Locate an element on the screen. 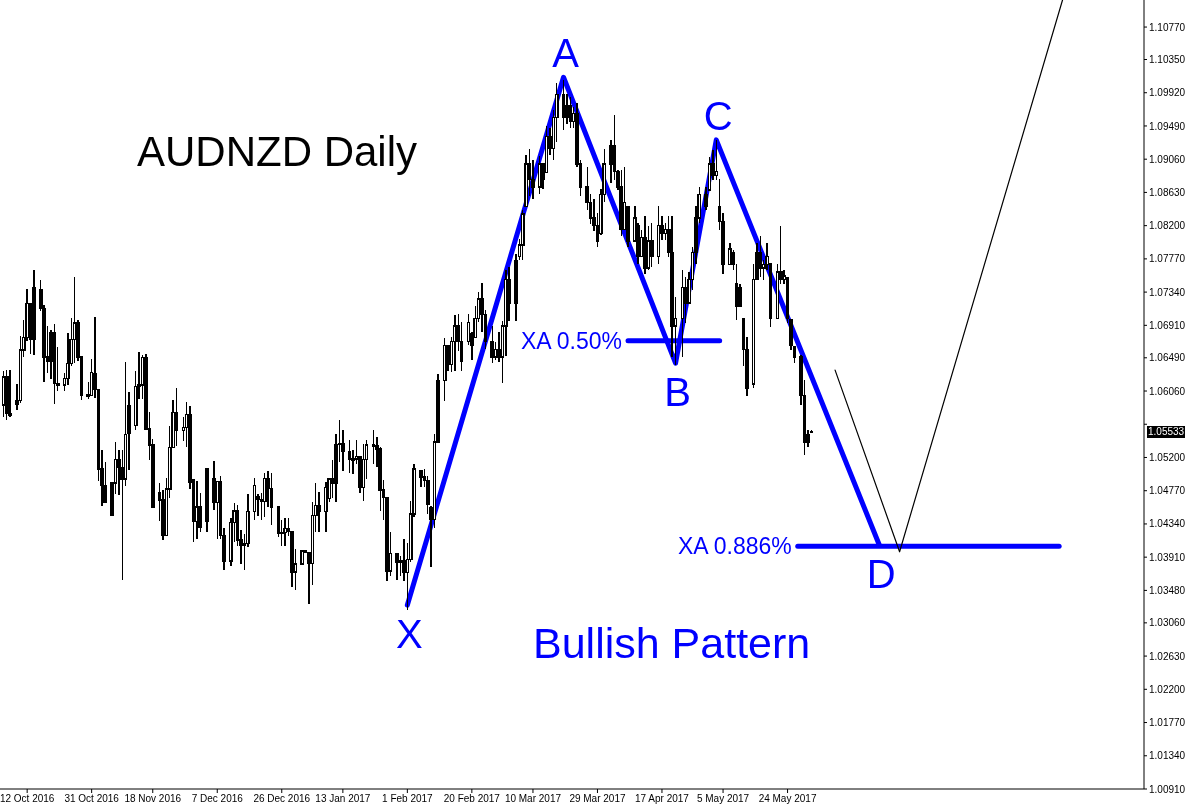  y-tick-label: 1.08630 is located at coordinates (1167, 192).